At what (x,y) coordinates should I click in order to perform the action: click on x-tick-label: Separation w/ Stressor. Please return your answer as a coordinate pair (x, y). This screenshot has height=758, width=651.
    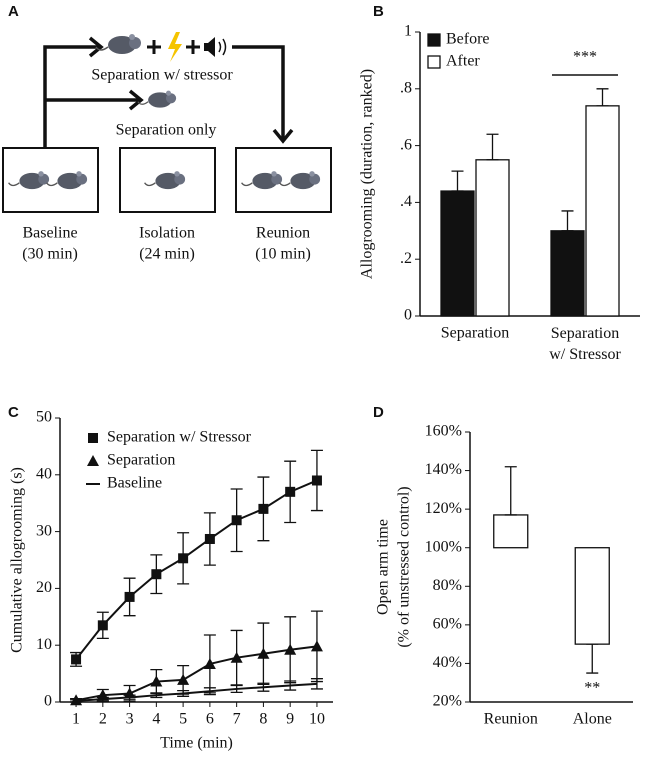
    Looking at the image, I should click on (585, 344).